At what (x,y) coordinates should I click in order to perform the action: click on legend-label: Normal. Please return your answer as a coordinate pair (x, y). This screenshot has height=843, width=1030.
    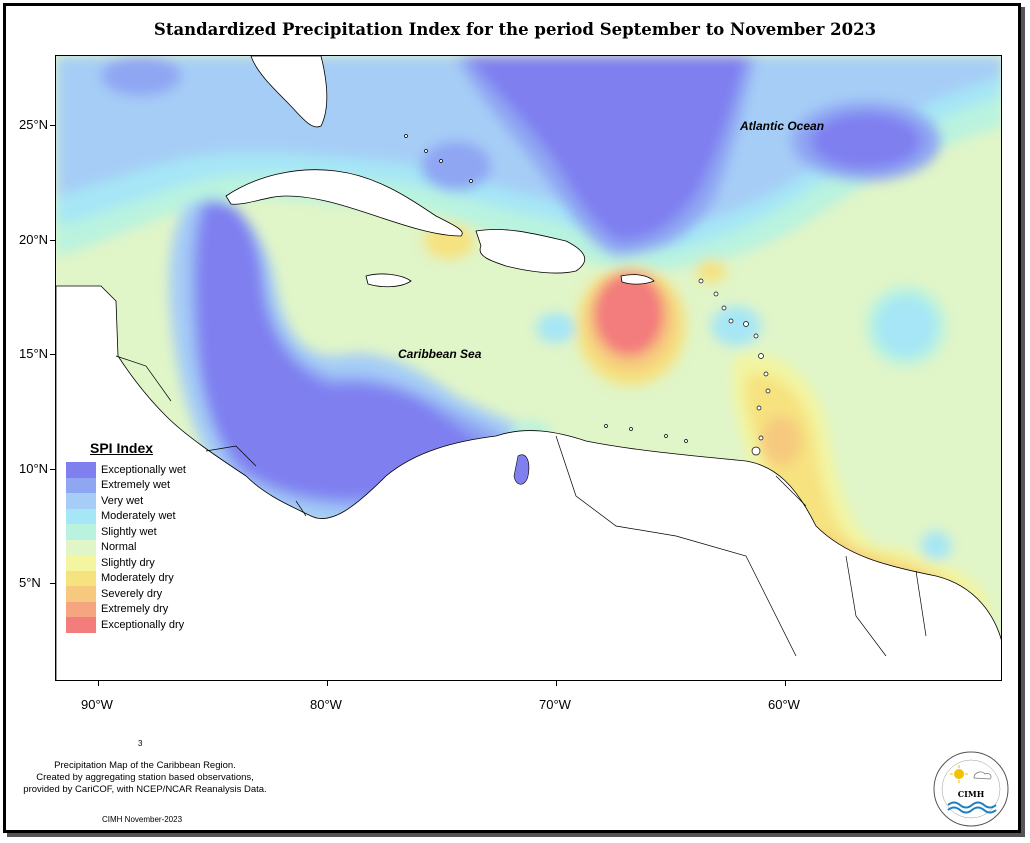
    Looking at the image, I should click on (119, 547).